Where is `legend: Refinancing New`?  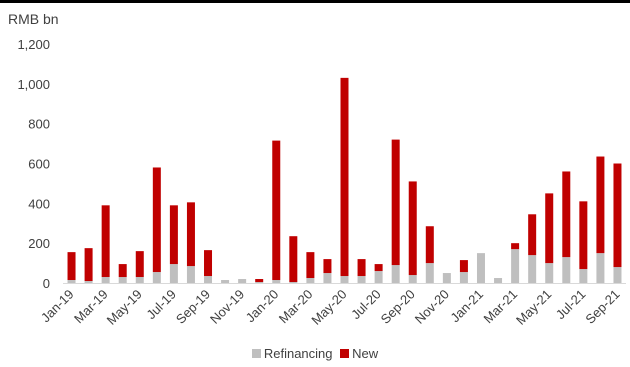
legend: Refinancing New is located at coordinates (315, 353).